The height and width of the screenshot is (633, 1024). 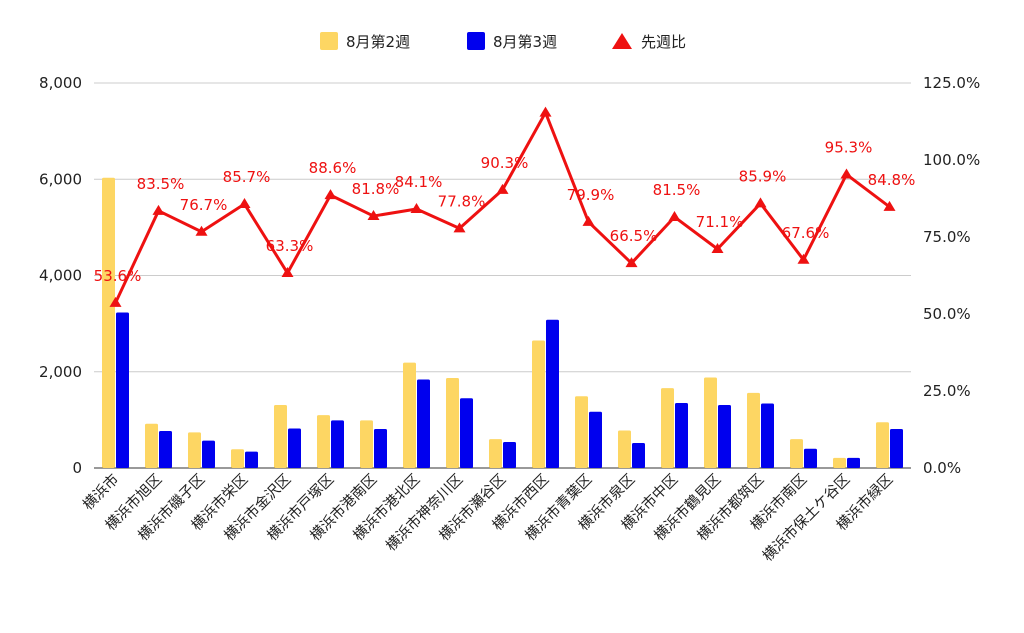 What do you see at coordinates (101, 492) in the screenshot?
I see `category-label: 横浜市` at bounding box center [101, 492].